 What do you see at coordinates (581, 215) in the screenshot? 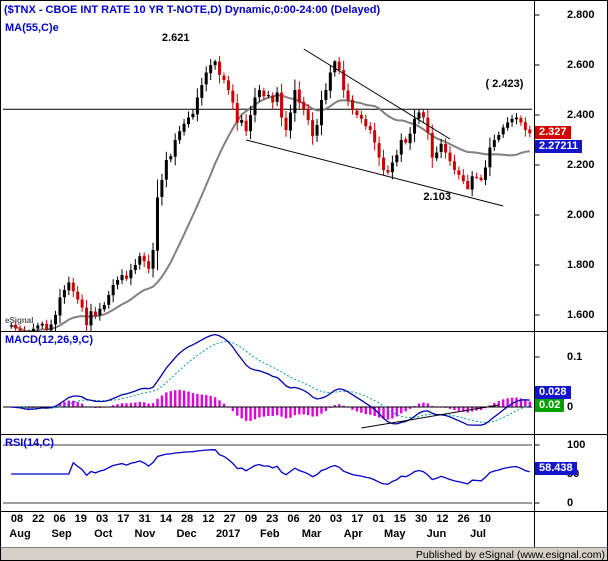
I see `price-axis-label: 2.000` at bounding box center [581, 215].